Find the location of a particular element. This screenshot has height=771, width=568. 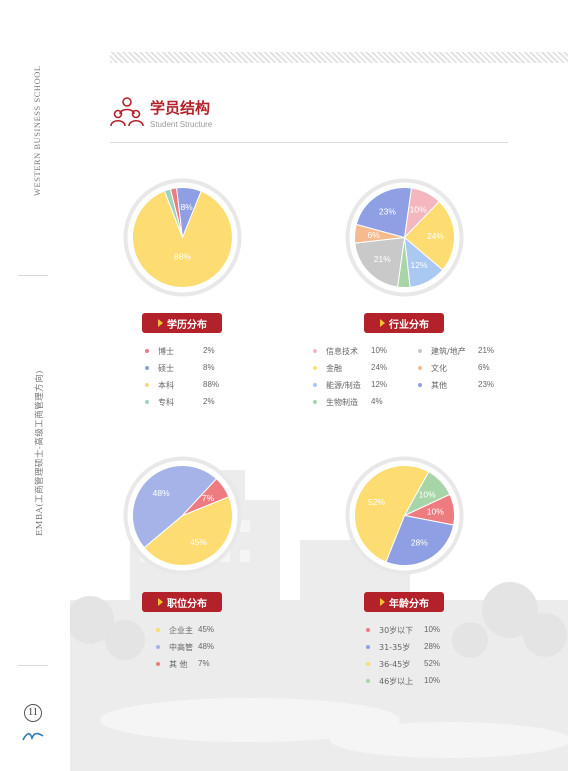

pie-slice-label: 8% is located at coordinates (186, 207).